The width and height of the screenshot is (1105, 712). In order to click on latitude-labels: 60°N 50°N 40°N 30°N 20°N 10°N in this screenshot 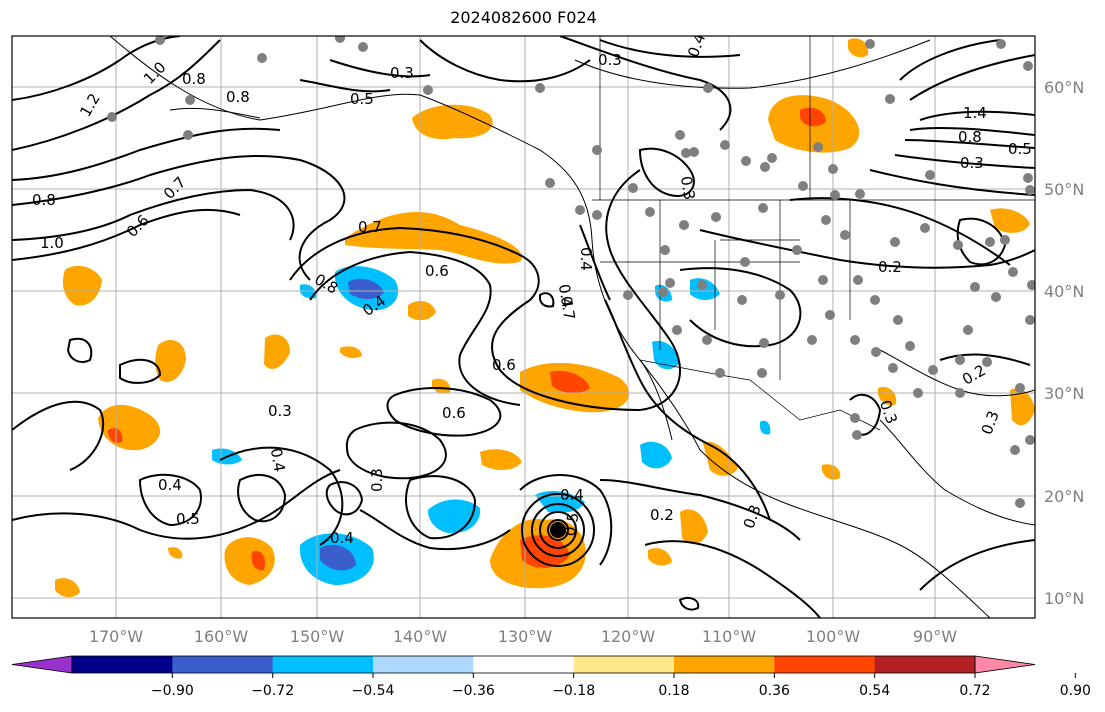, I will do `click(1064, 343)`.